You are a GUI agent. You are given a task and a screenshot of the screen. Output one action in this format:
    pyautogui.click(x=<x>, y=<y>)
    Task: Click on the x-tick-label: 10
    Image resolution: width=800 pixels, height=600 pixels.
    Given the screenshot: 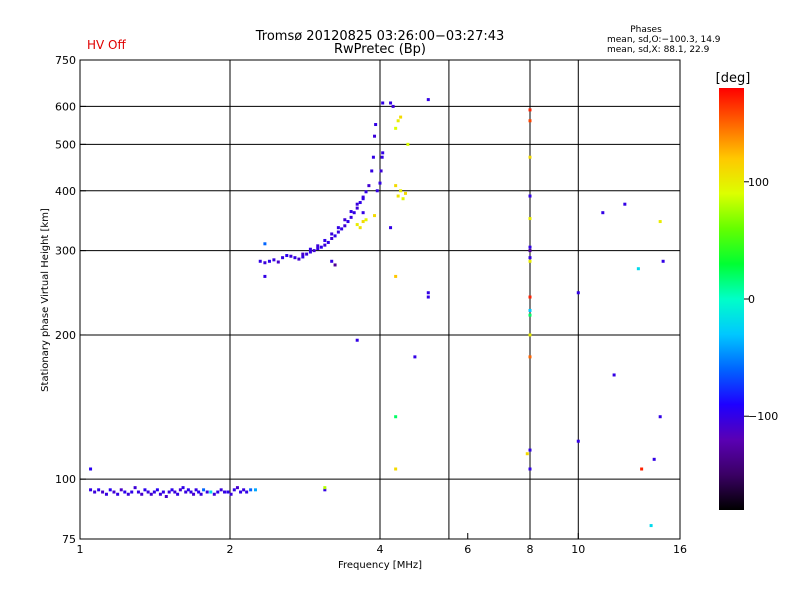 What is the action you would take?
    pyautogui.click(x=578, y=549)
    